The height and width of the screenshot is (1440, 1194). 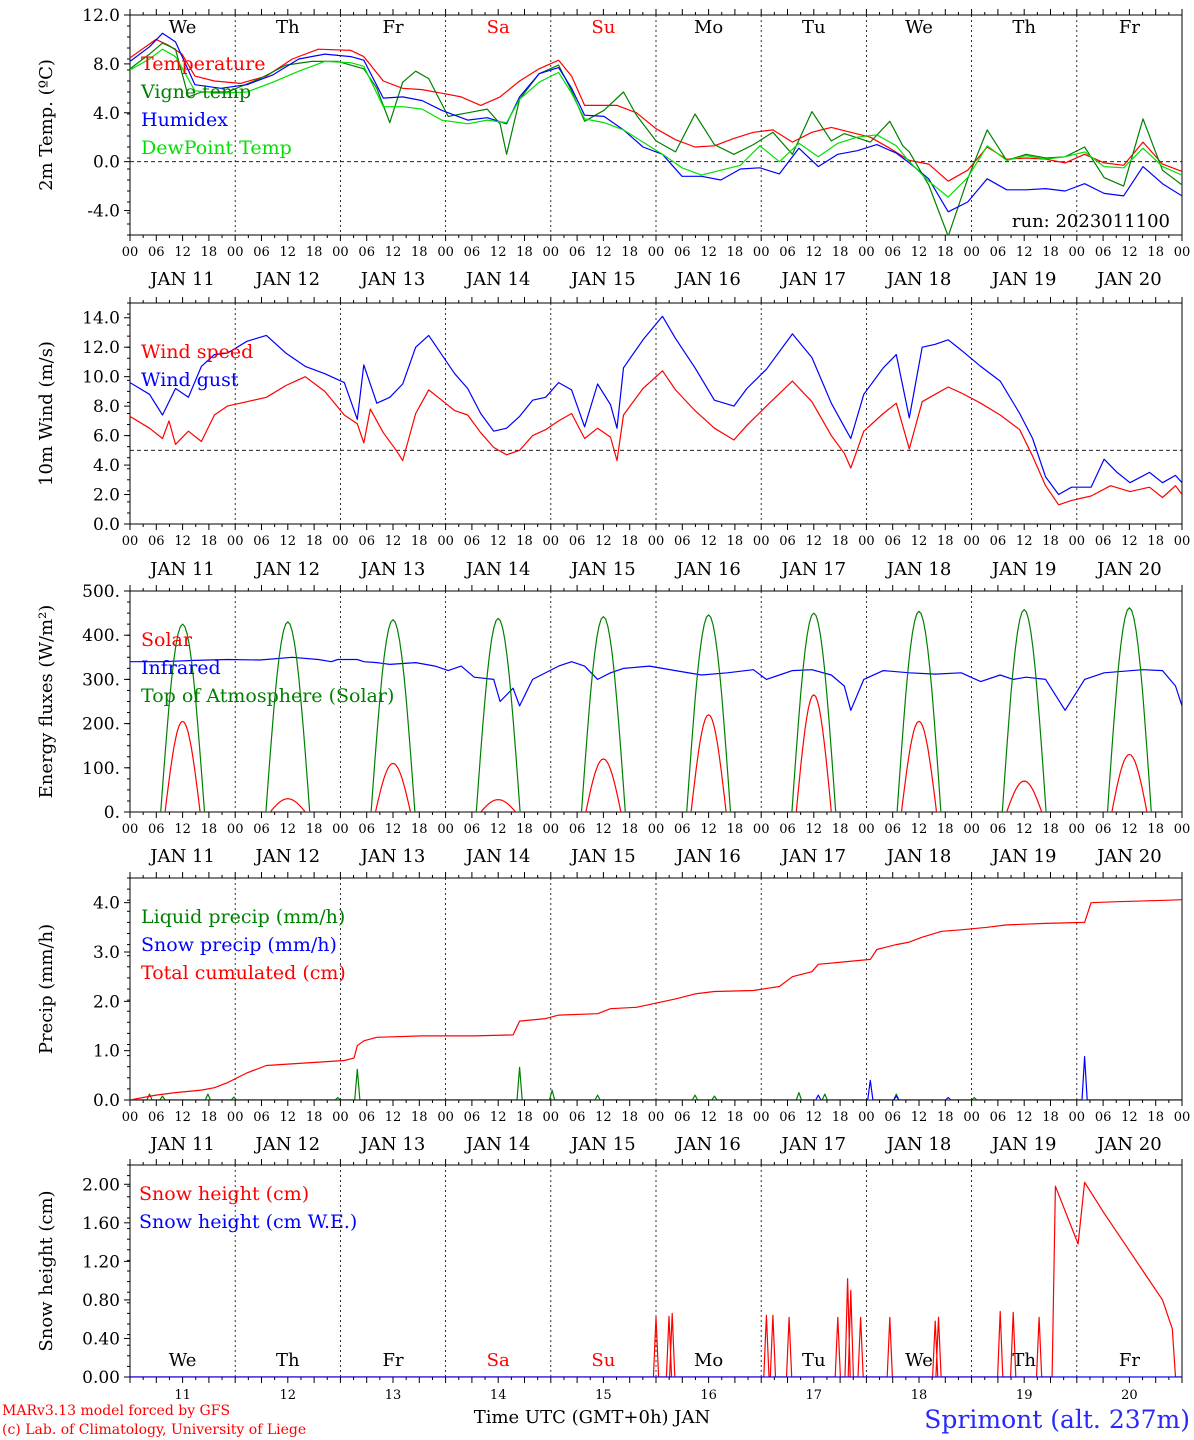 I want to click on day-name-label: Su, so click(x=603, y=1360).